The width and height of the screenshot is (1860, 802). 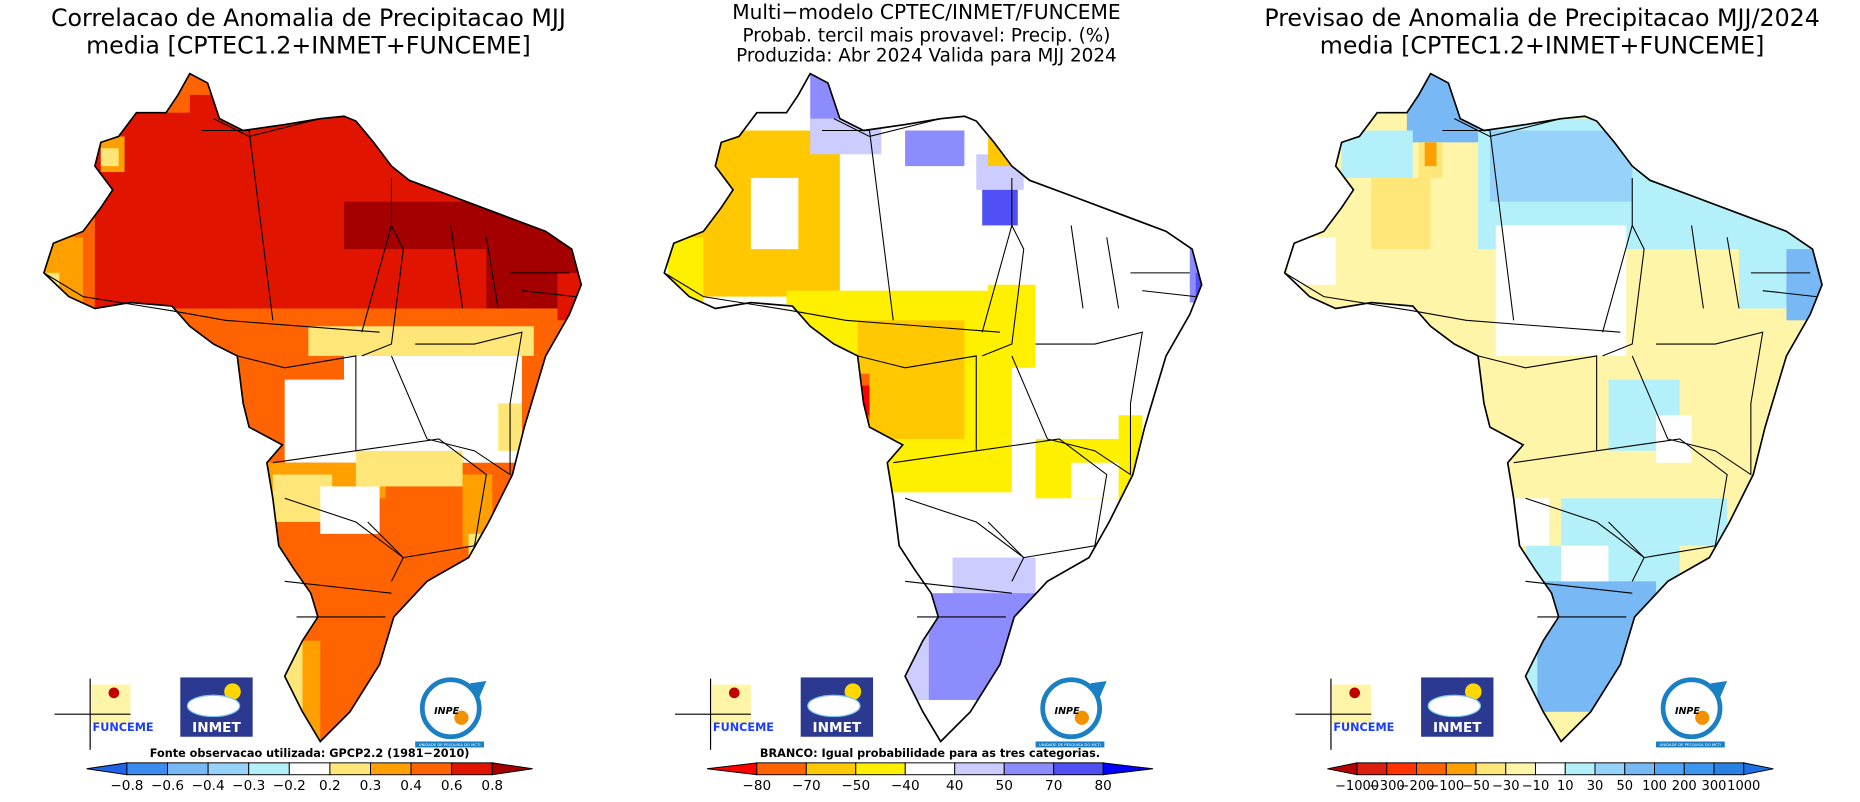 What do you see at coordinates (1684, 786) in the screenshot?
I see `colorbar-tick-label: 200` at bounding box center [1684, 786].